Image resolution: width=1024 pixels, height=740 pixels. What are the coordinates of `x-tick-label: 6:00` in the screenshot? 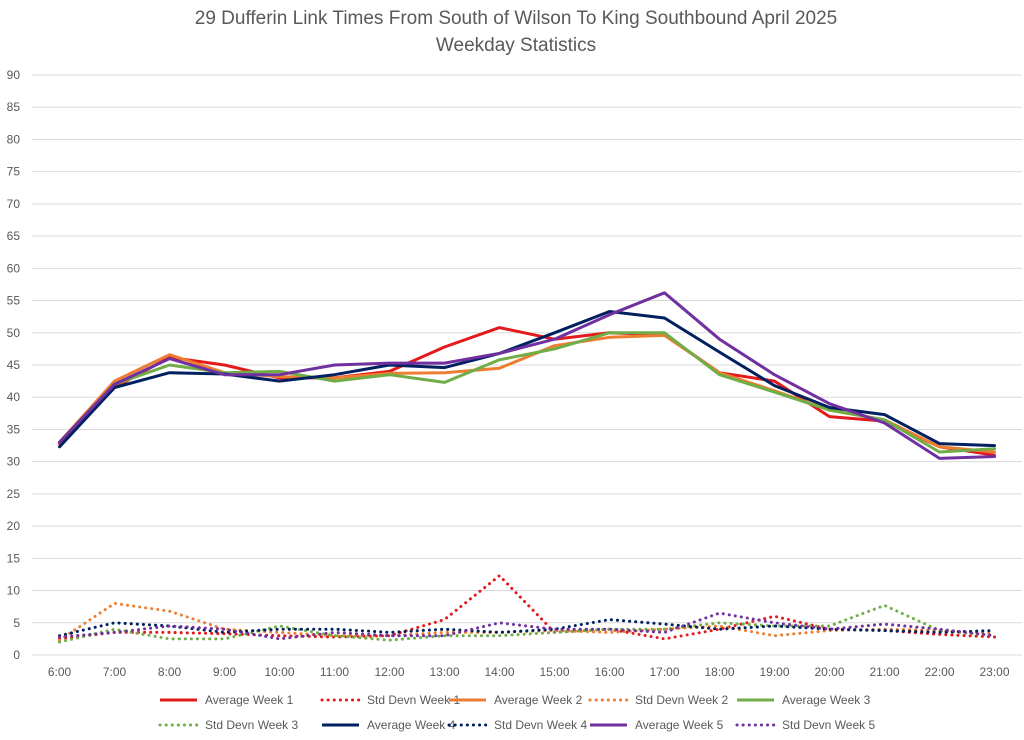 It's located at (60, 672).